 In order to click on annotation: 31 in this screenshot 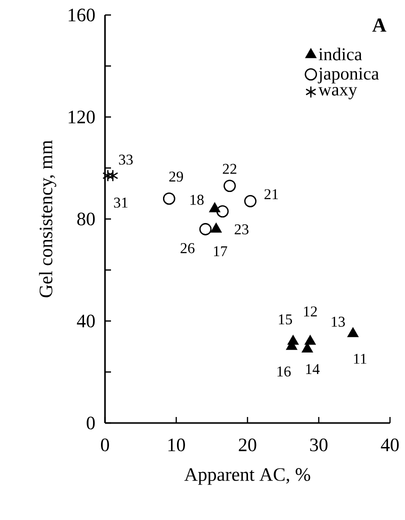, I will do `click(121, 203)`.